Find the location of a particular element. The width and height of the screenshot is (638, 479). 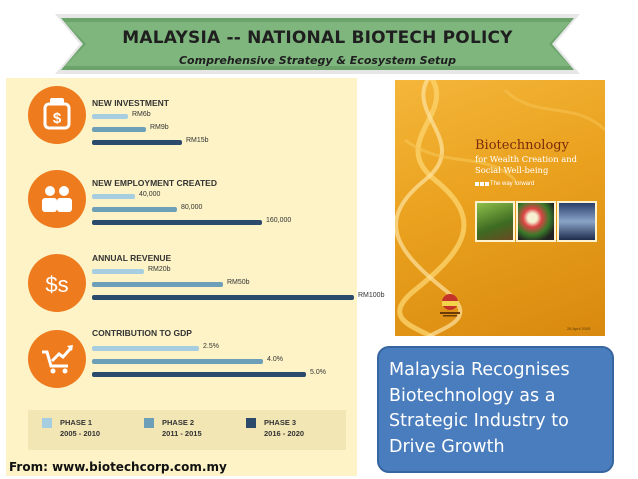

bar-label-section1-phase2: RM9b is located at coordinates (159, 127).